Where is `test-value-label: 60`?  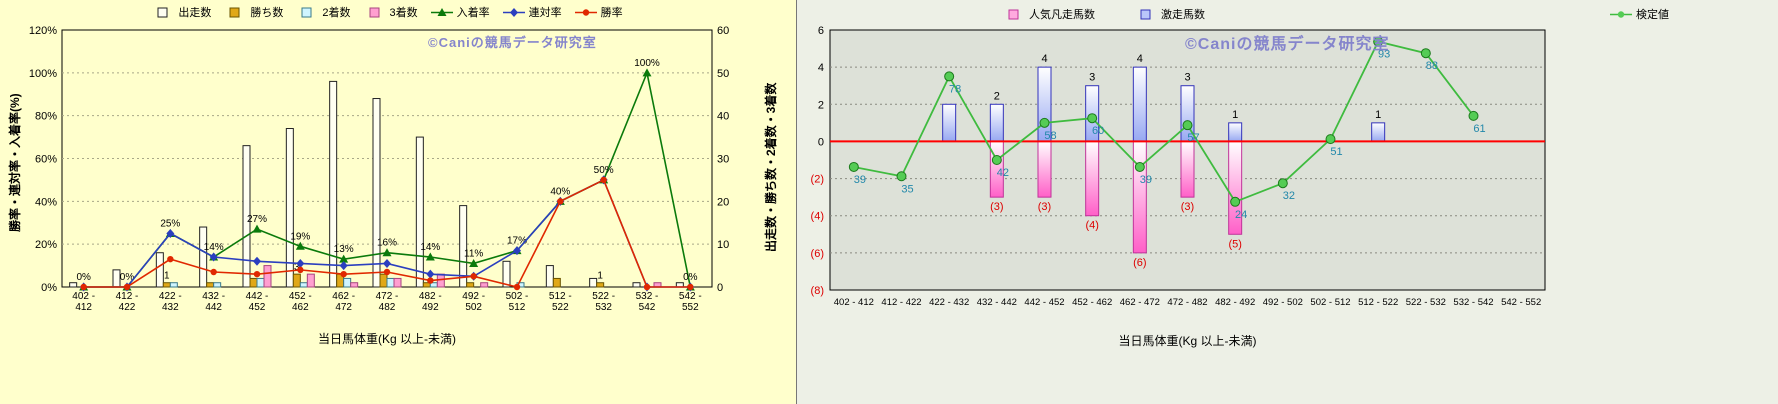
test-value-label: 60 is located at coordinates (1098, 131).